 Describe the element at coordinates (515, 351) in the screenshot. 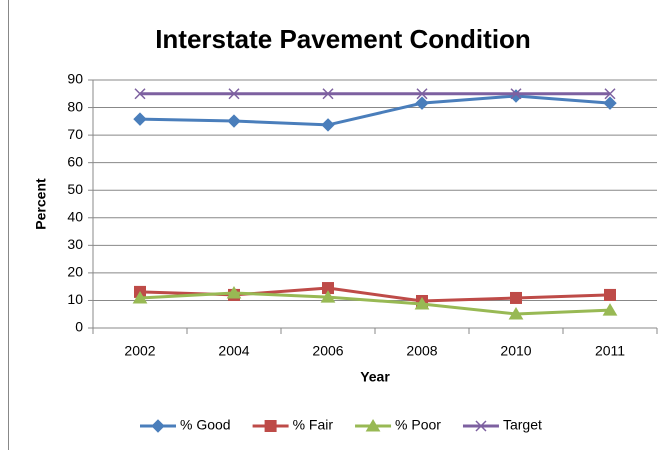

I see `x-tick-label: 2010` at that location.